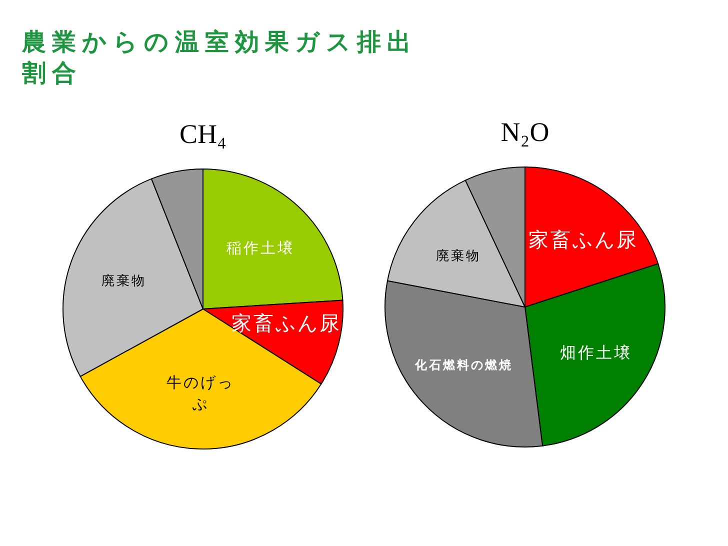 The image size is (728, 546). I want to click on slice-label: 稲作土壌, so click(260, 248).